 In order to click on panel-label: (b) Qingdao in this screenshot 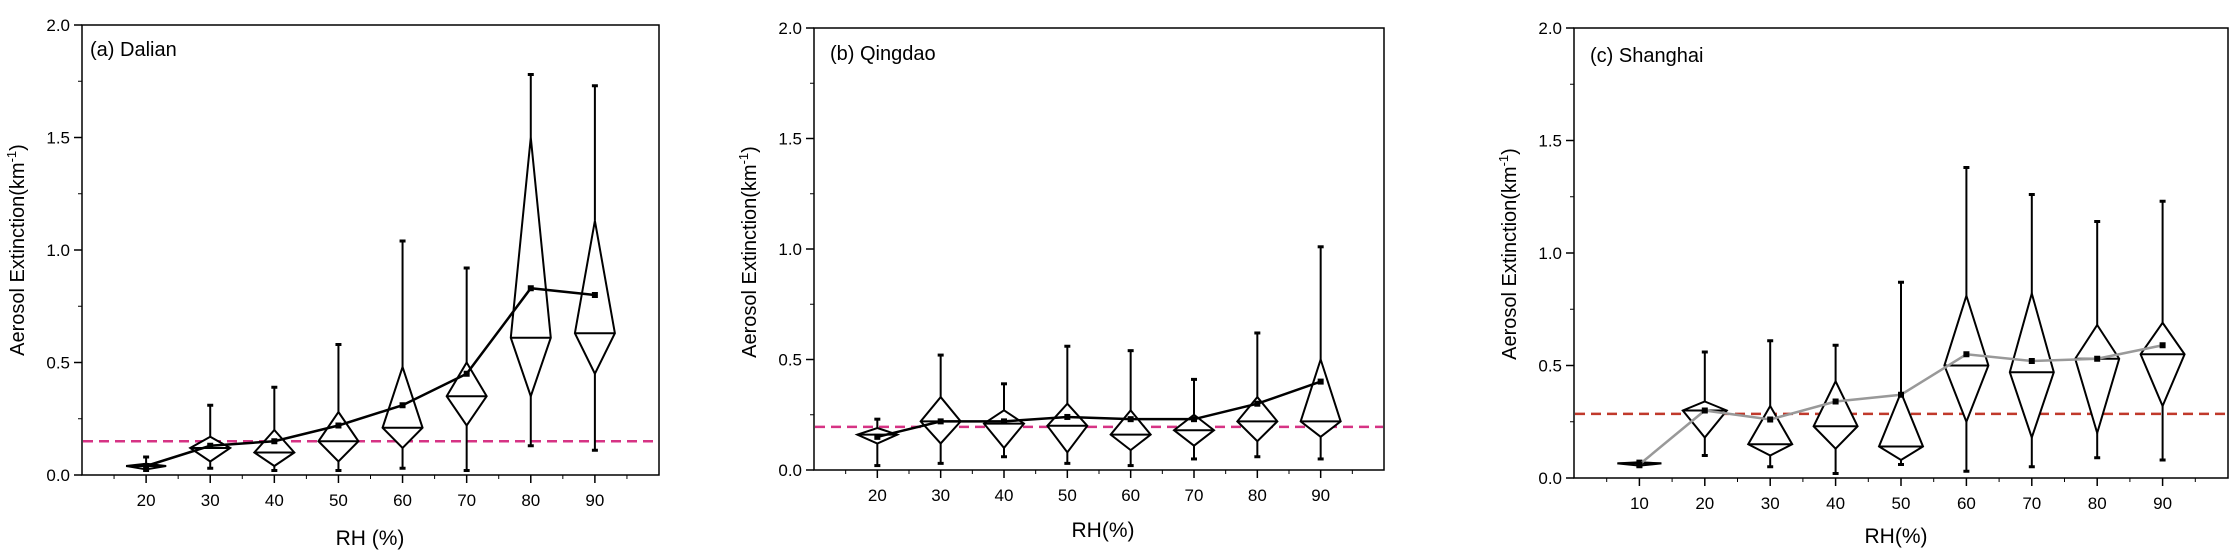, I will do `click(883, 54)`.